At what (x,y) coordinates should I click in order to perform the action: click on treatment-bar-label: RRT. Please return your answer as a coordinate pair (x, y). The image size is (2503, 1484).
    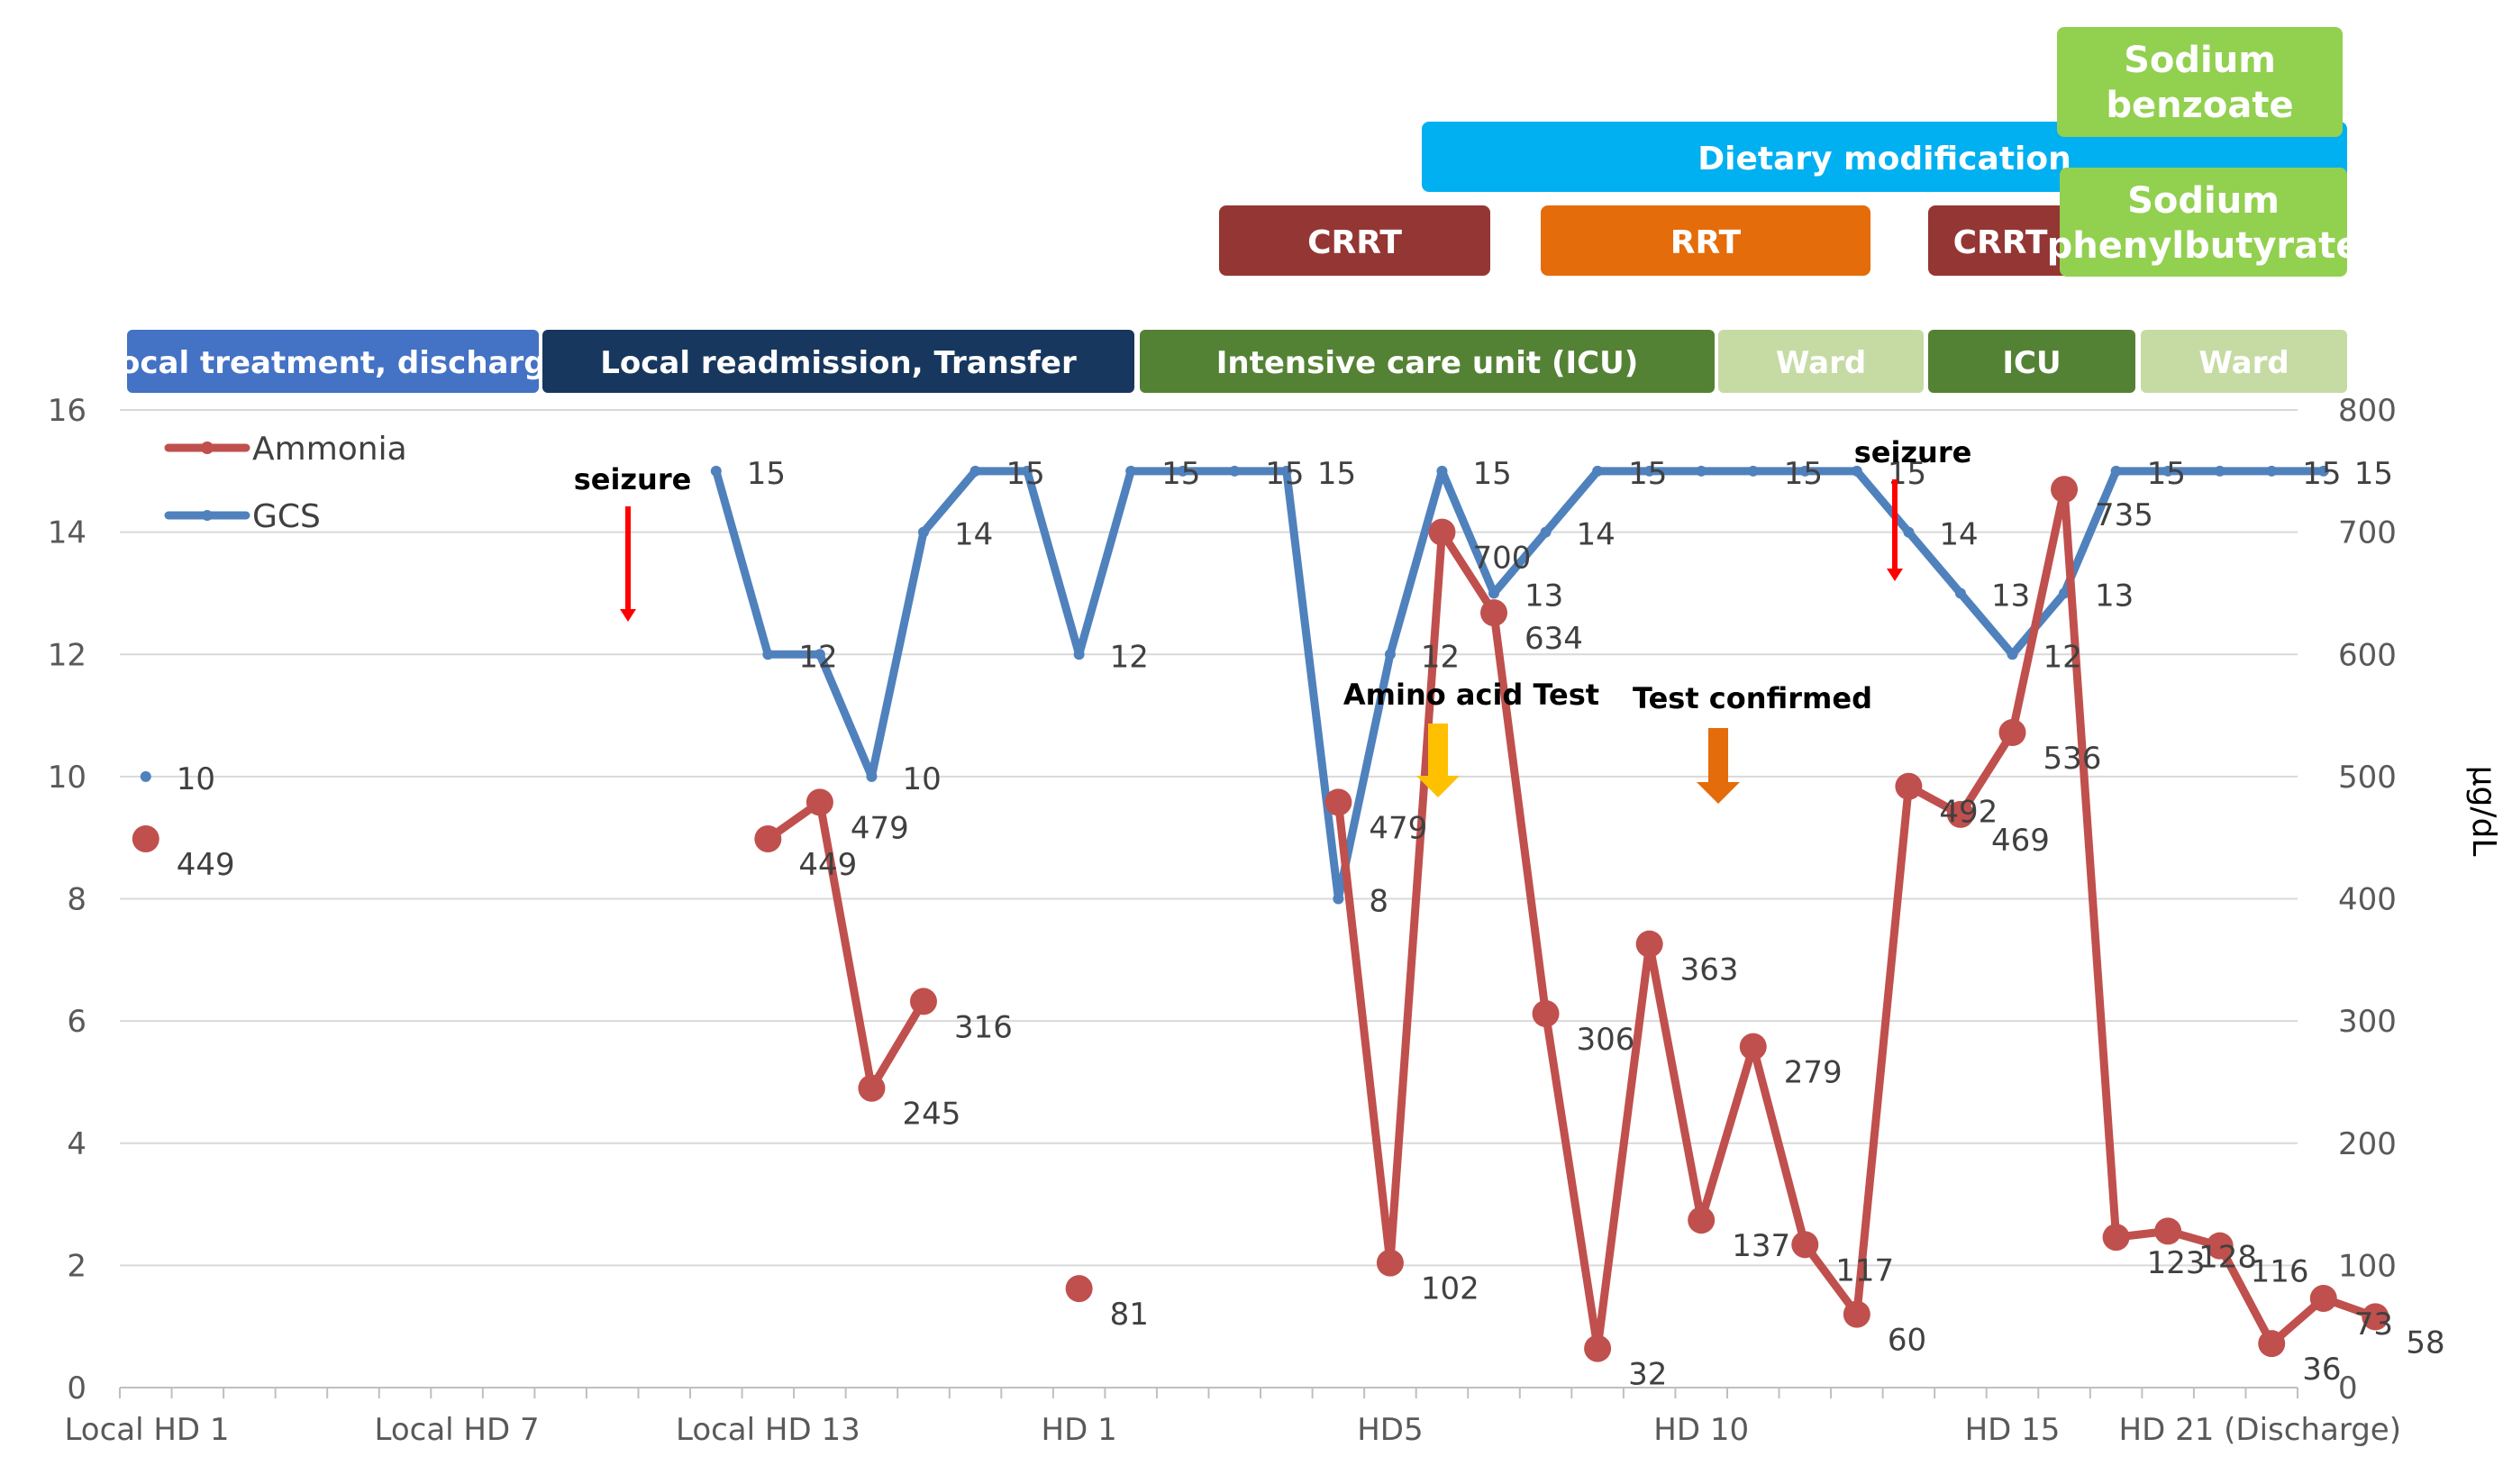
    Looking at the image, I should click on (1706, 242).